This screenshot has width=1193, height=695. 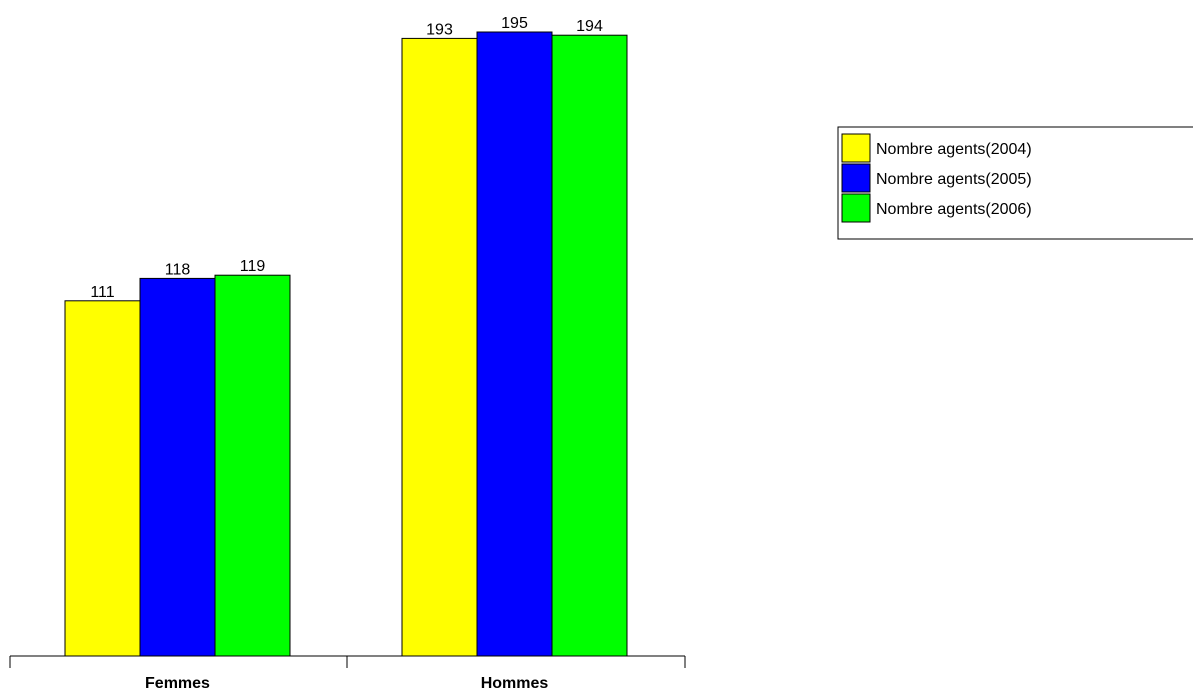 What do you see at coordinates (178, 269) in the screenshot?
I see `data-label: 118` at bounding box center [178, 269].